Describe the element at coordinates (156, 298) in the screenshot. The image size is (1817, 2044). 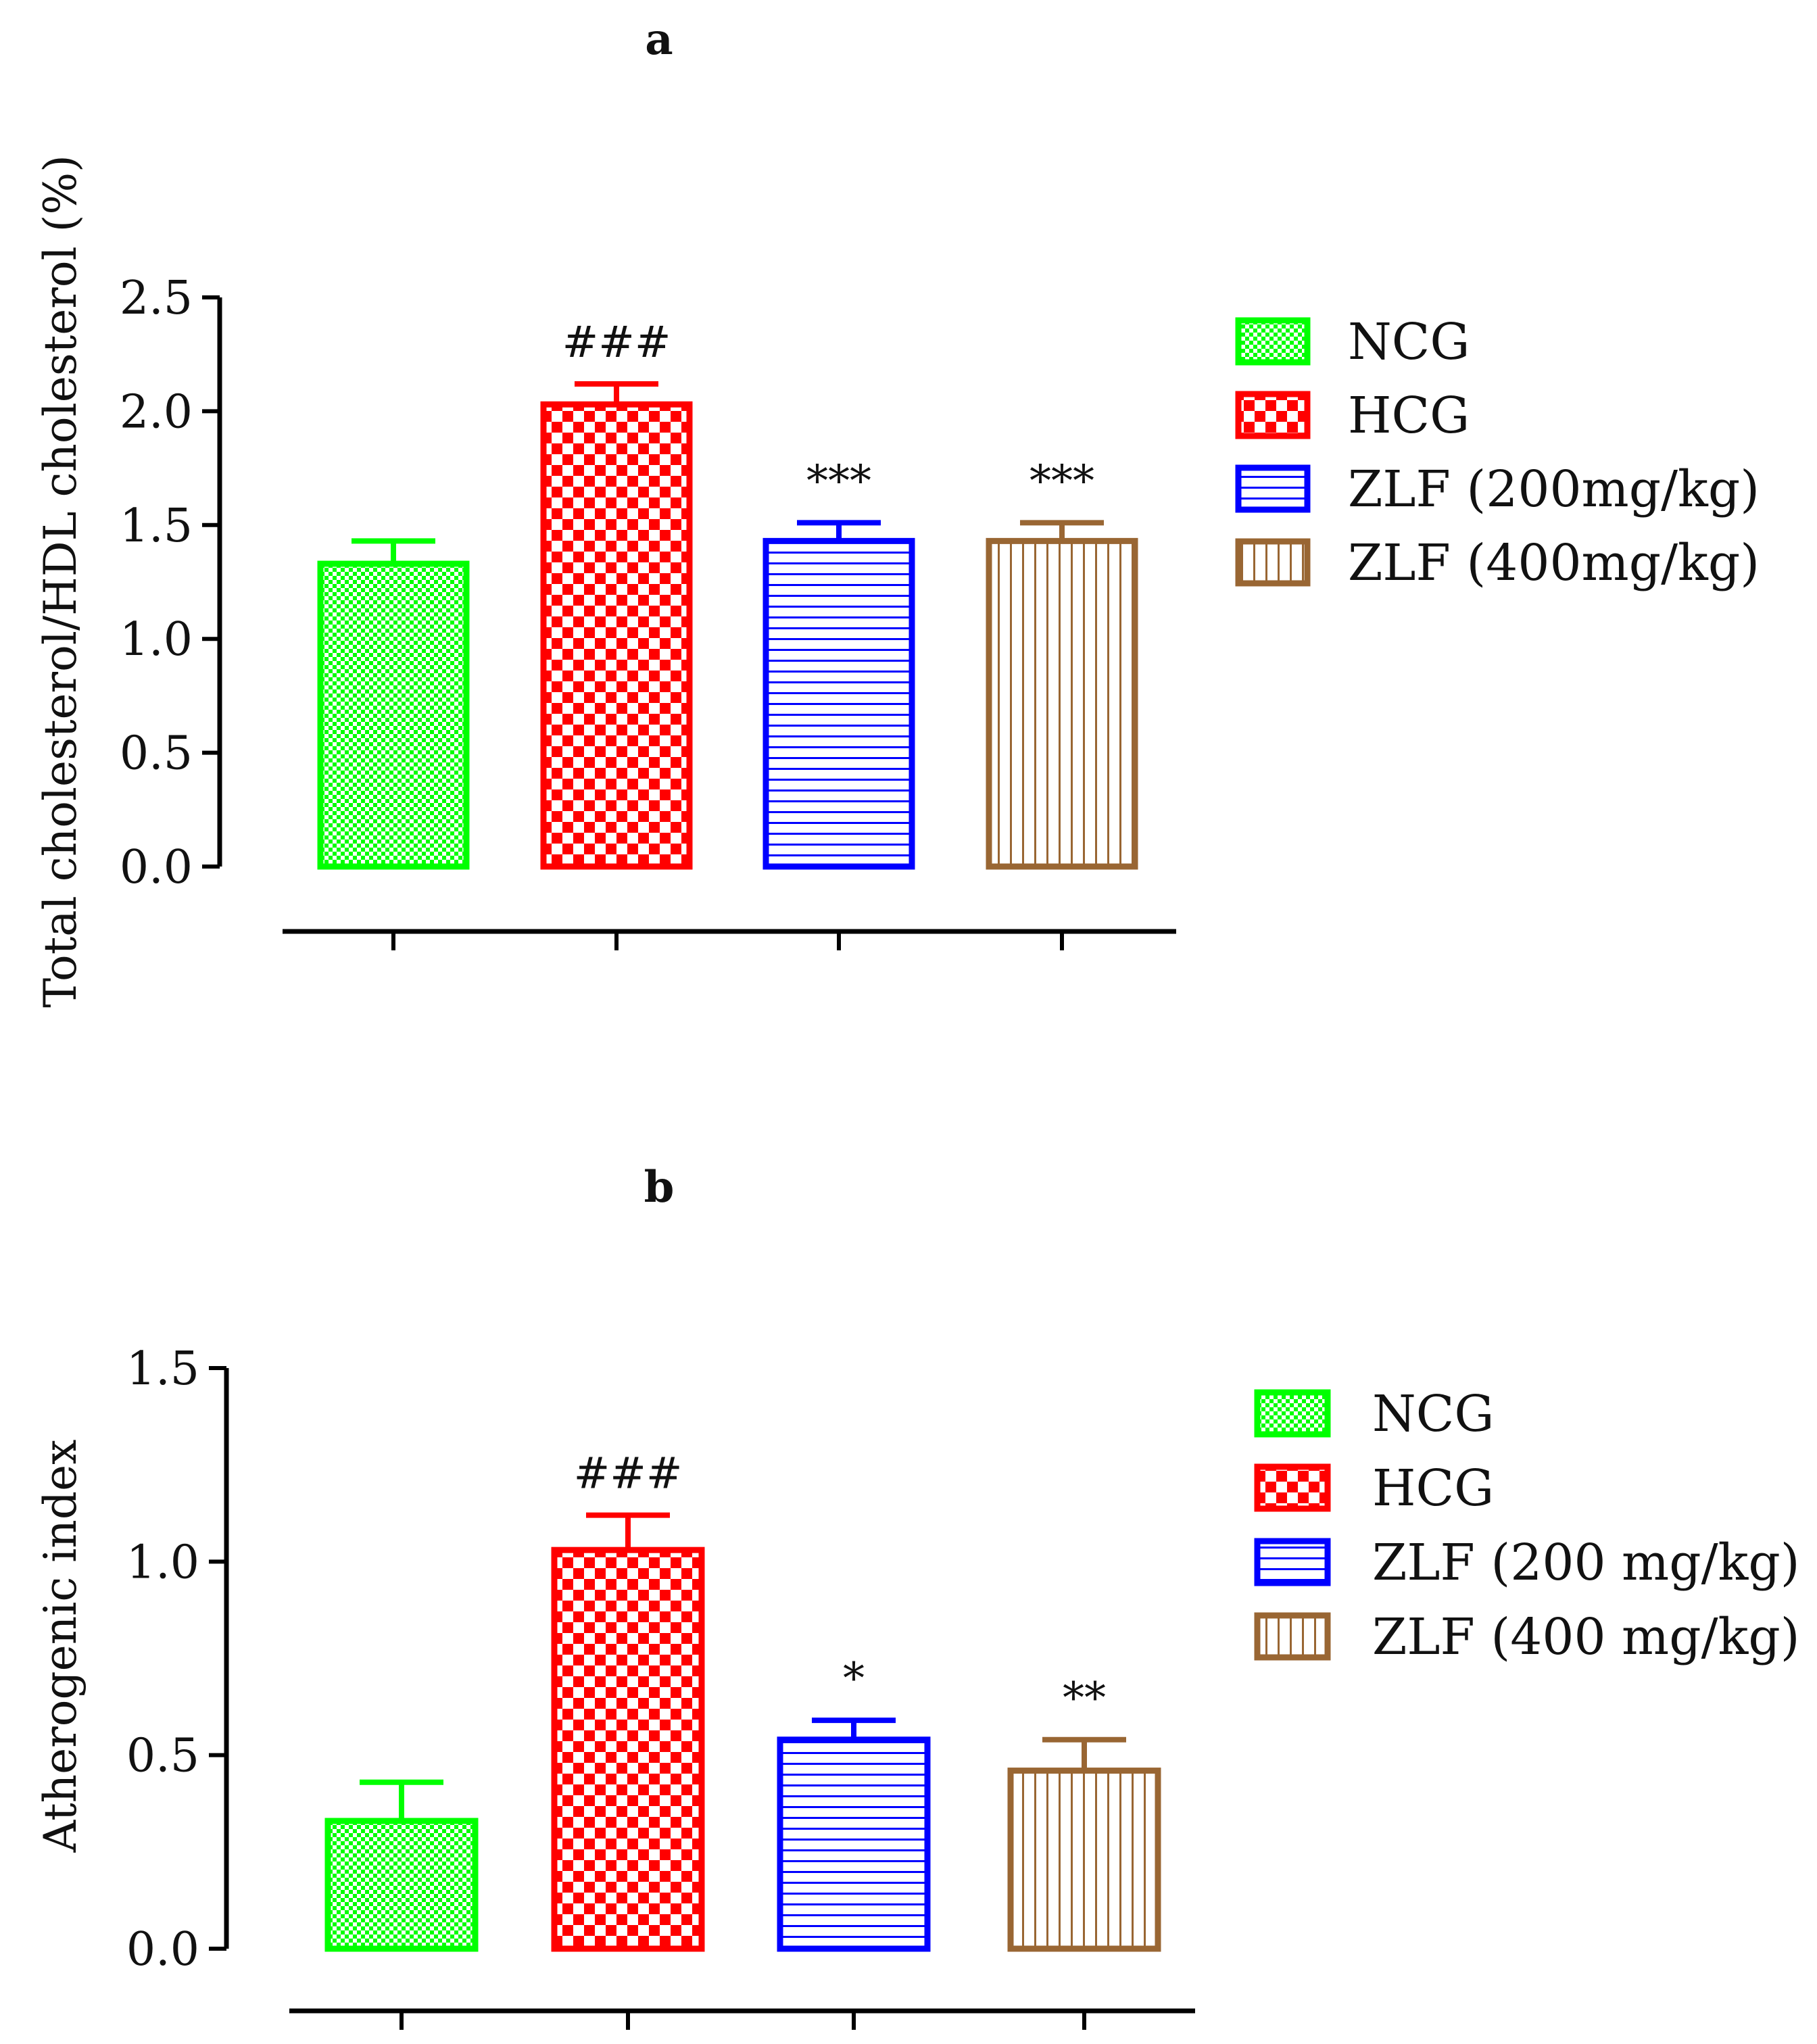
I see `y-tick-label: 2.5` at that location.